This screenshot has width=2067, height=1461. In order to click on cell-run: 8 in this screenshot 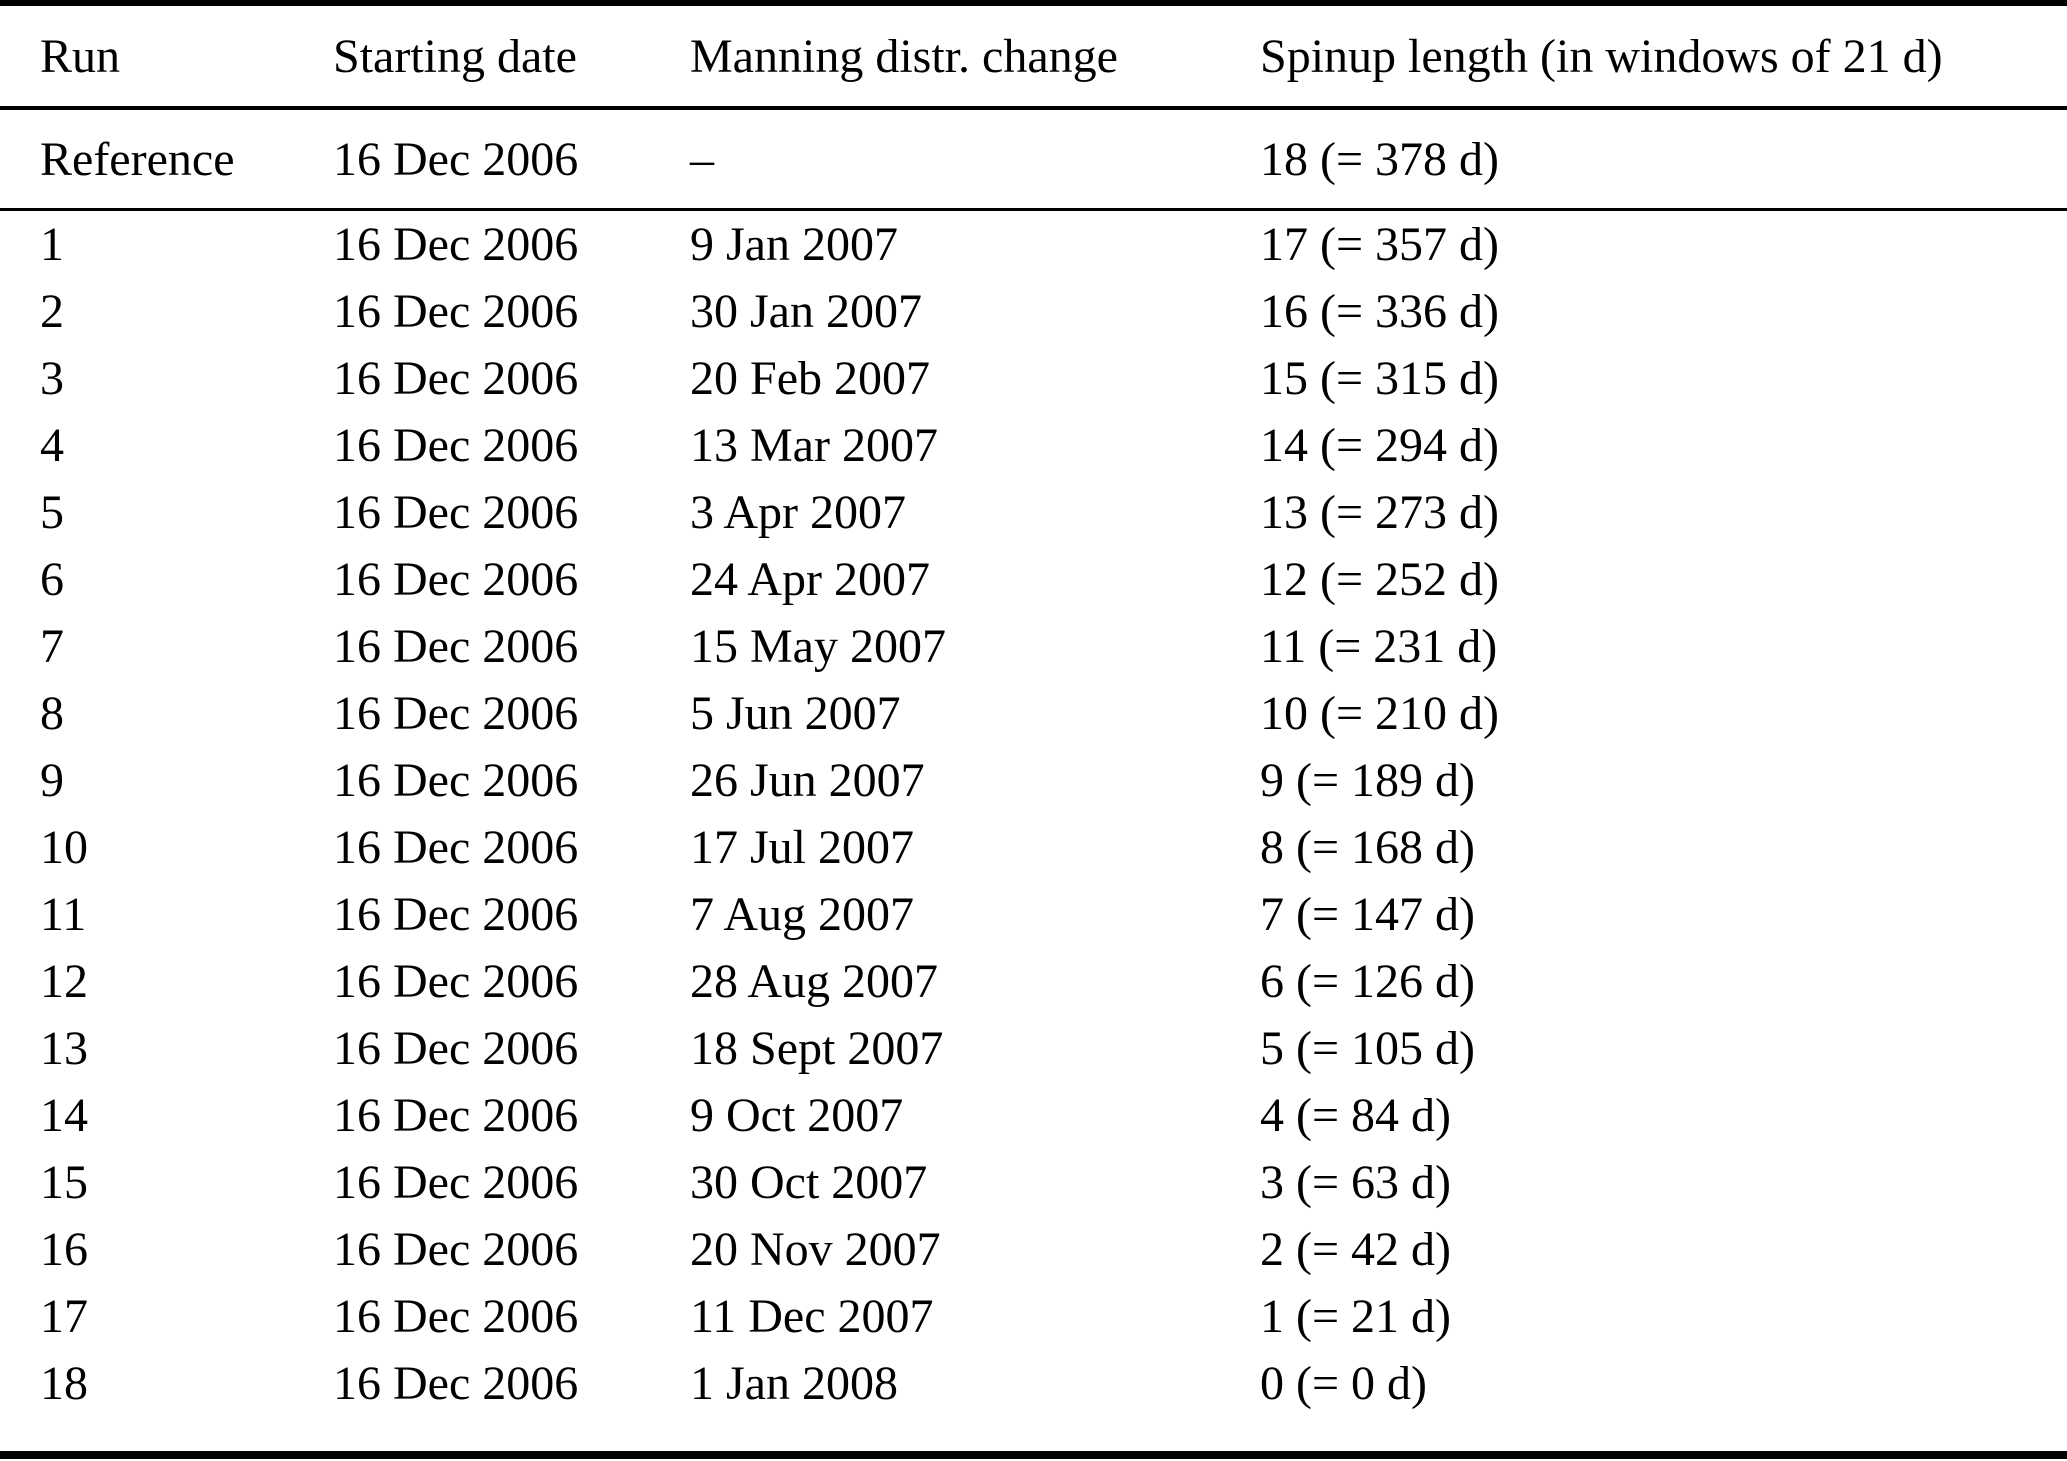, I will do `click(52, 713)`.